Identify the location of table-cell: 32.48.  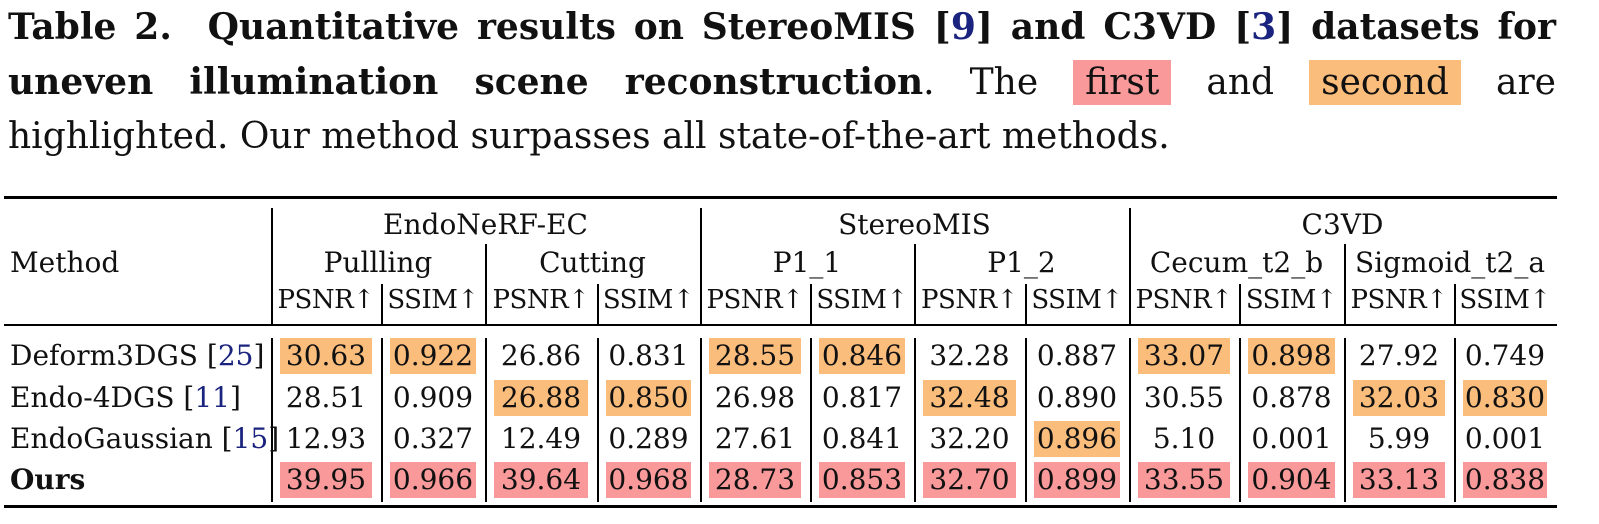
(969, 398).